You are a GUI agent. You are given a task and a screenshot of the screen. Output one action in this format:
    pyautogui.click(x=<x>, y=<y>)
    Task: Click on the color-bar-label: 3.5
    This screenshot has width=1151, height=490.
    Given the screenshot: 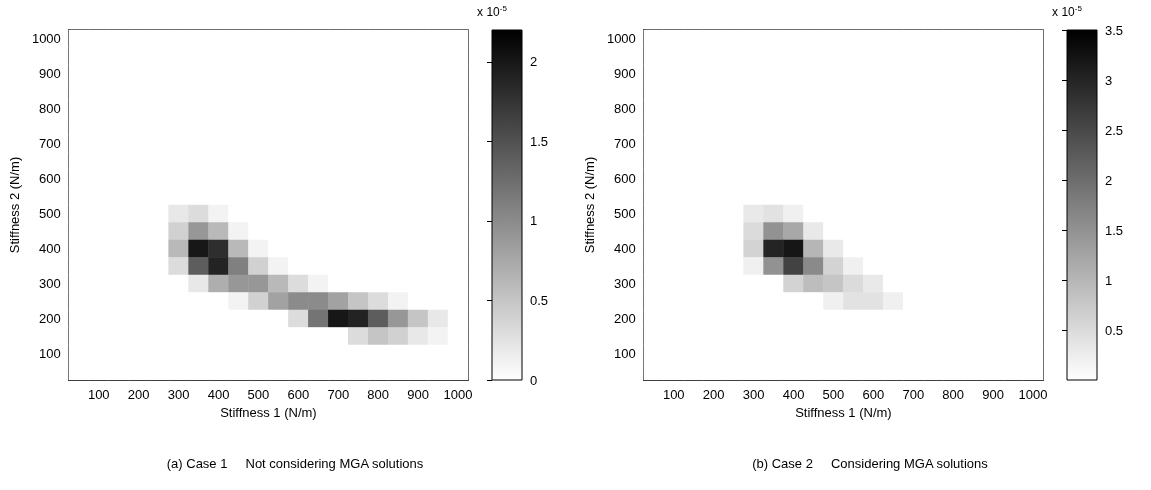 What is the action you would take?
    pyautogui.click(x=1114, y=30)
    